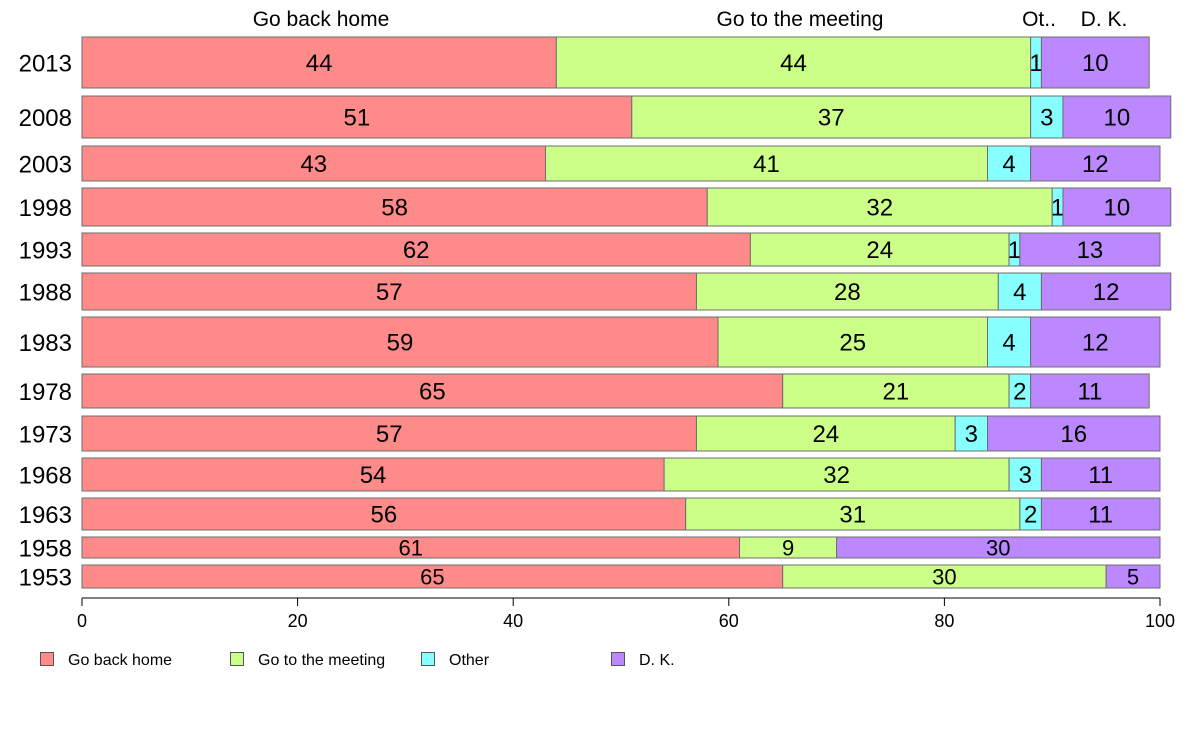 Image resolution: width=1188 pixels, height=736 pixels. I want to click on category-label: 1978, so click(45, 392).